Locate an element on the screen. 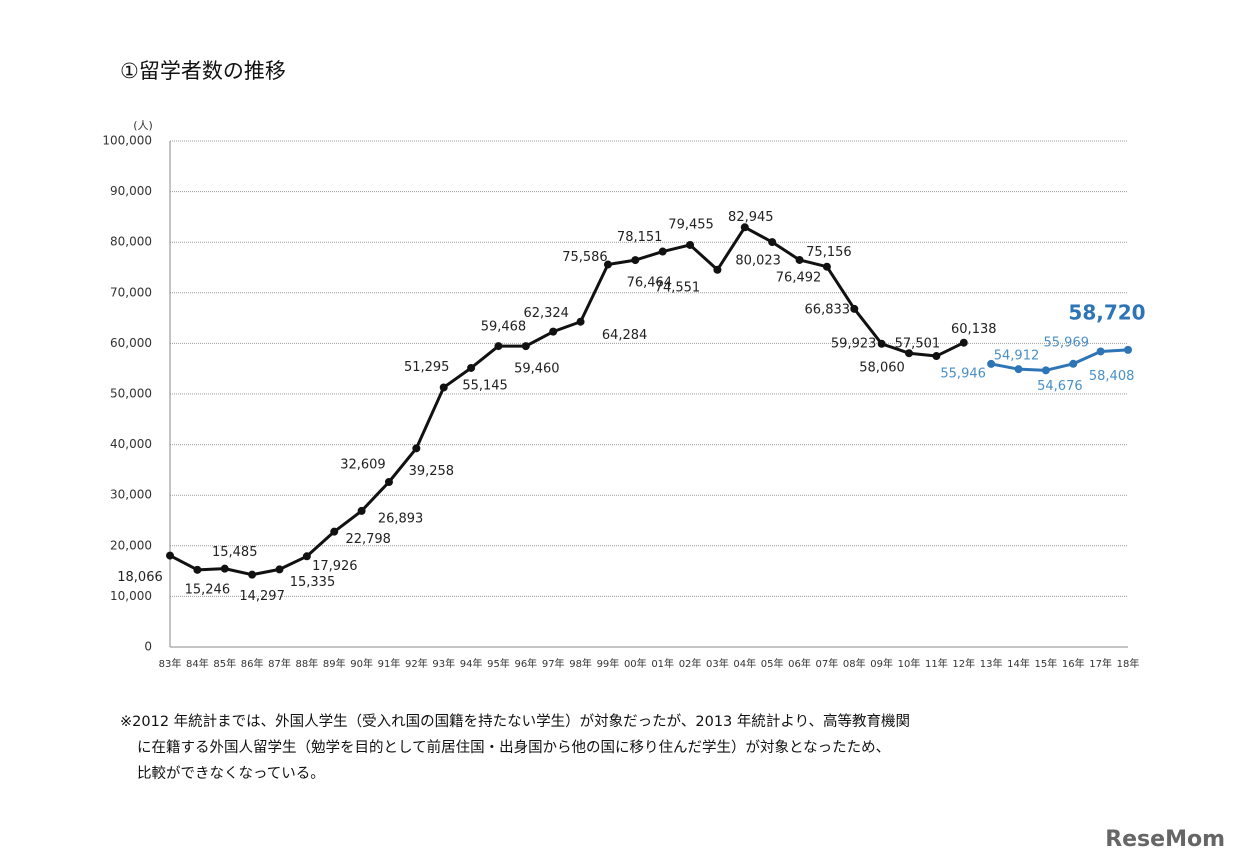 The height and width of the screenshot is (862, 1240). value-label: 58,720 is located at coordinates (1106, 312).